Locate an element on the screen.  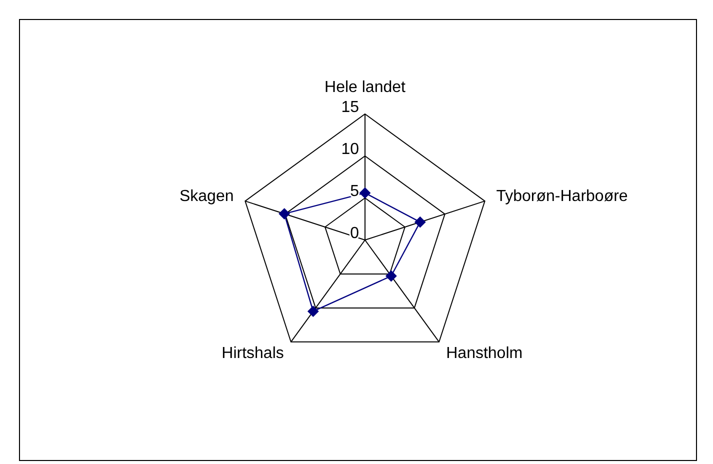
spoke-label: Hele landet is located at coordinates (365, 87).